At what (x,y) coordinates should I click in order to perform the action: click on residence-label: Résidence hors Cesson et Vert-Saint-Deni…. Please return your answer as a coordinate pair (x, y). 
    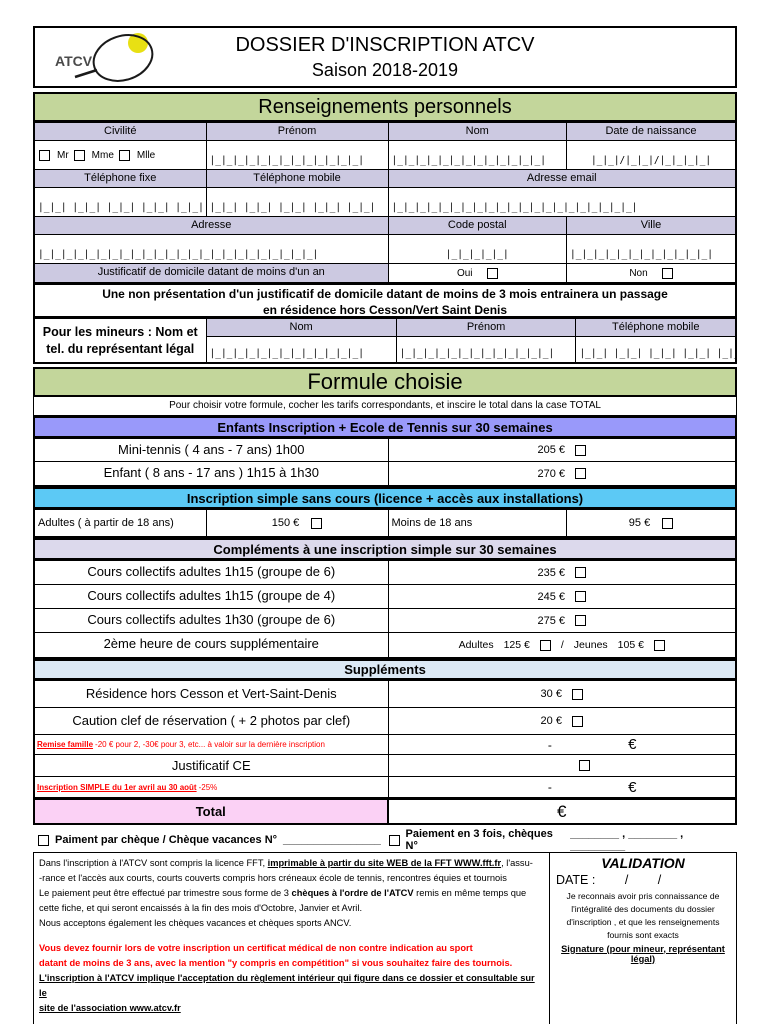
    Looking at the image, I should click on (212, 694).